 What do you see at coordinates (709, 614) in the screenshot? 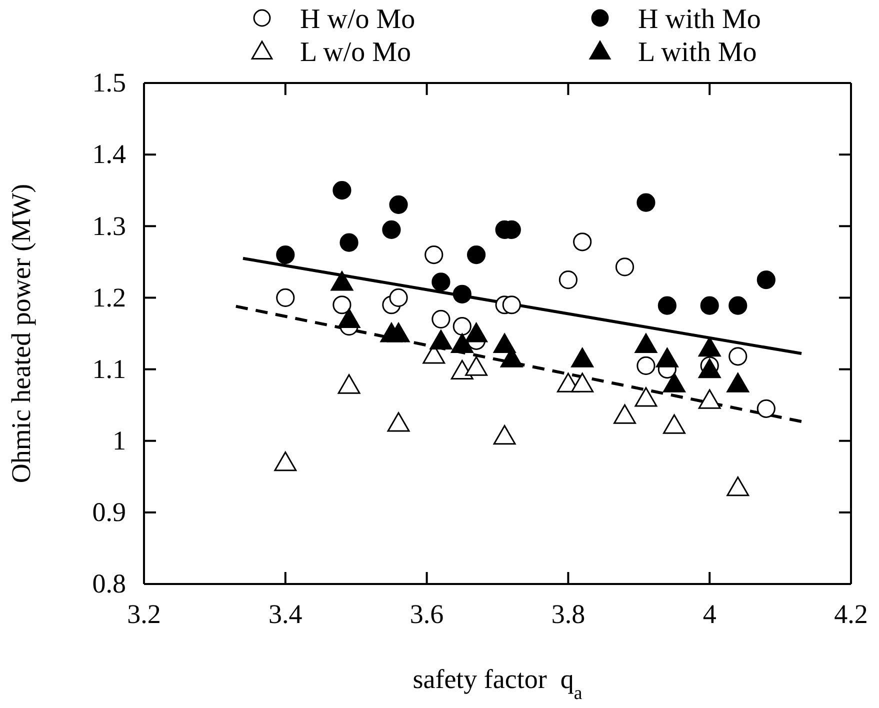
I see `x-tick-label: 4` at bounding box center [709, 614].